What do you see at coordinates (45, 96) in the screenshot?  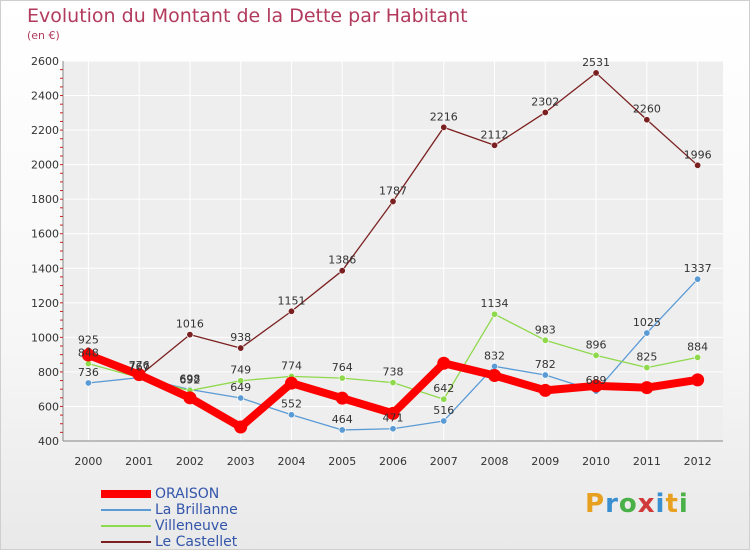 I see `y-tick-label: 2400` at bounding box center [45, 96].